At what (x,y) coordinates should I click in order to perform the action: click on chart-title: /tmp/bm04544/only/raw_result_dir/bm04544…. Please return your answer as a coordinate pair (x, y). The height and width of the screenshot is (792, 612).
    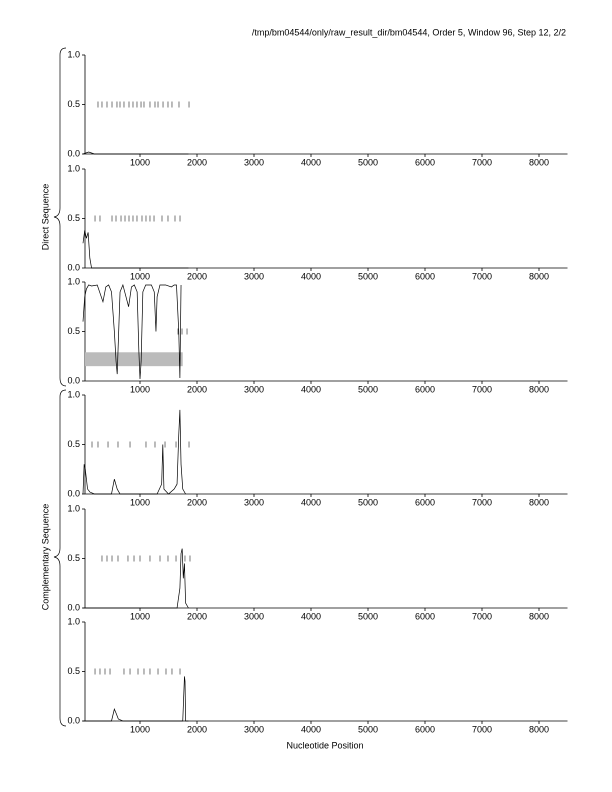
    Looking at the image, I should click on (409, 32).